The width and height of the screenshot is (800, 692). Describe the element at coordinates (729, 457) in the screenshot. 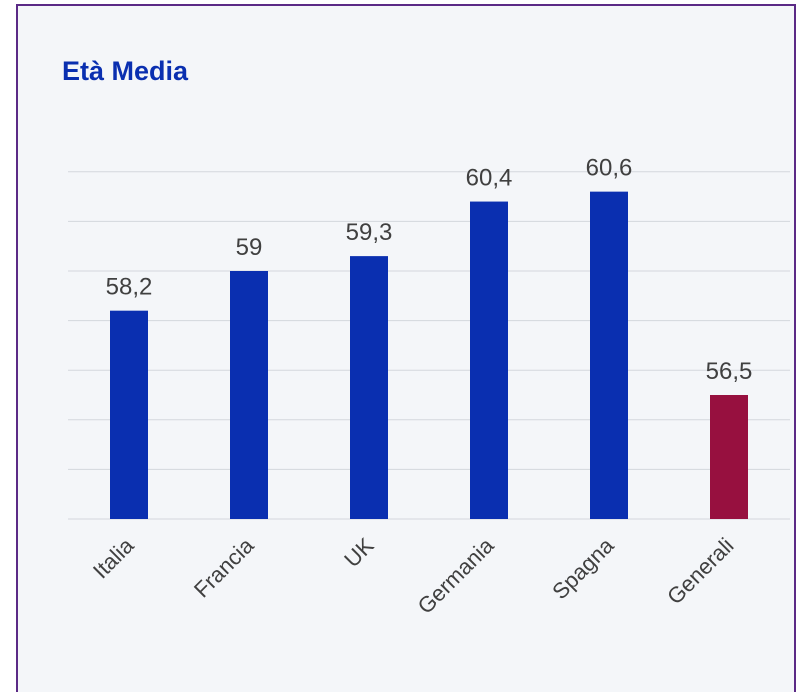

I see `bar-generali` at that location.